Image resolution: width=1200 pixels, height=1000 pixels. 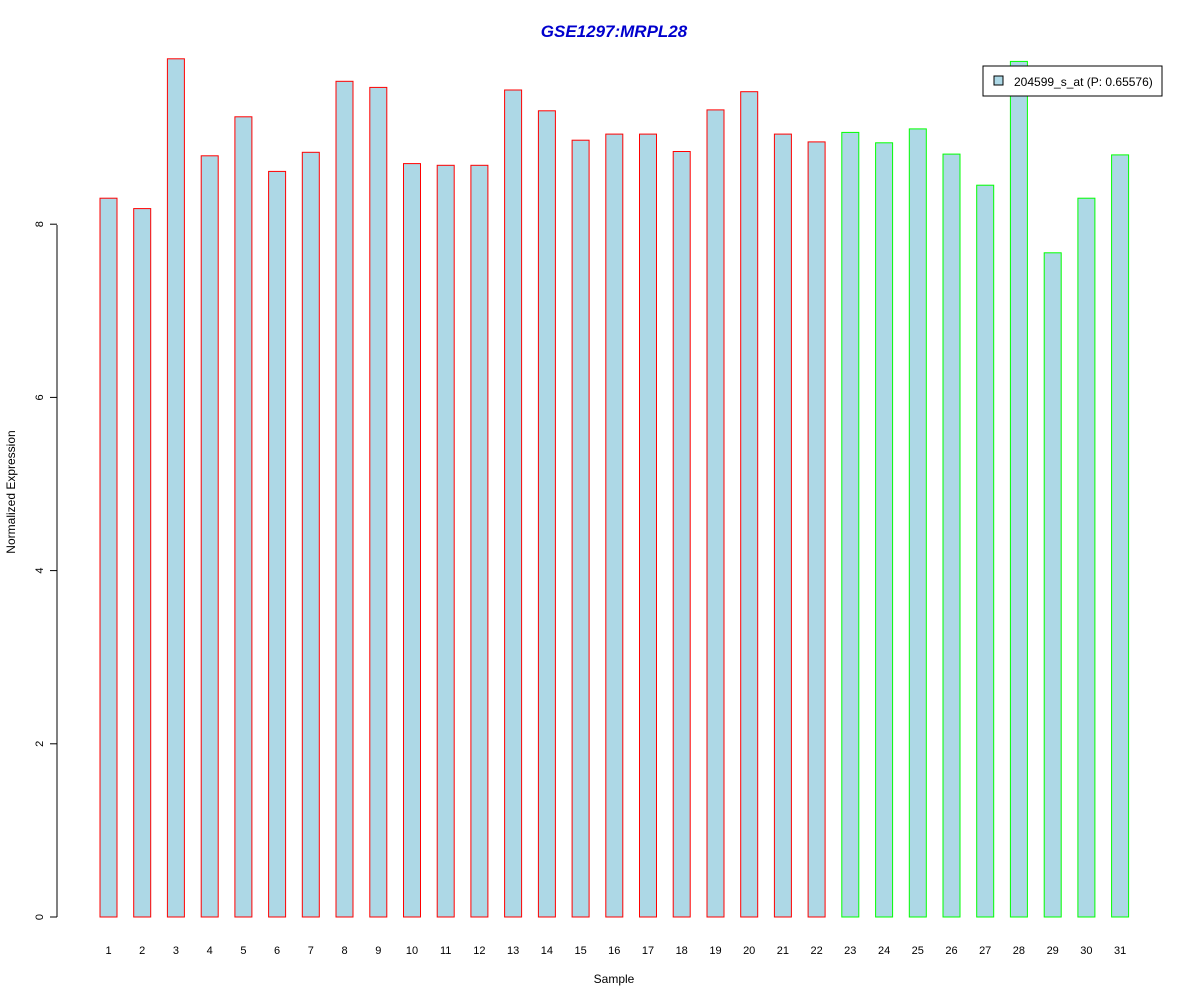 I want to click on x-tick-label: 29, so click(x=1053, y=951).